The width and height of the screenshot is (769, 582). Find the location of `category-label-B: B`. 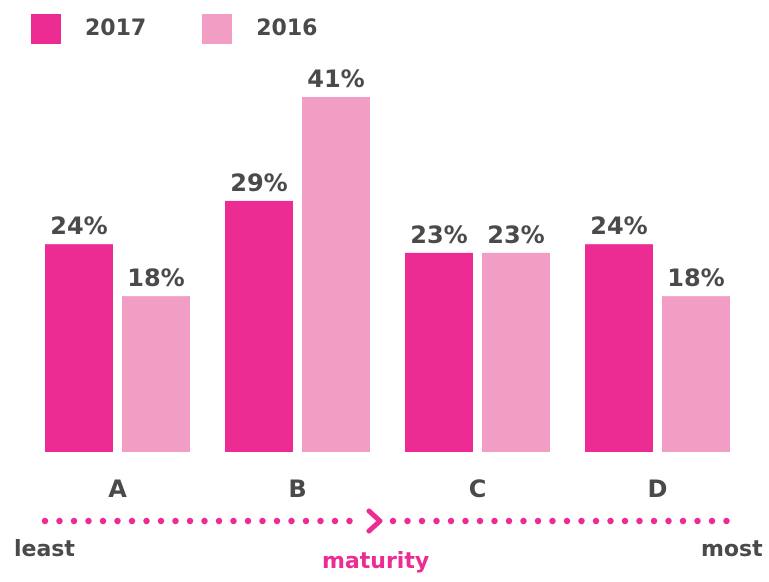

category-label-B: B is located at coordinates (297, 489).